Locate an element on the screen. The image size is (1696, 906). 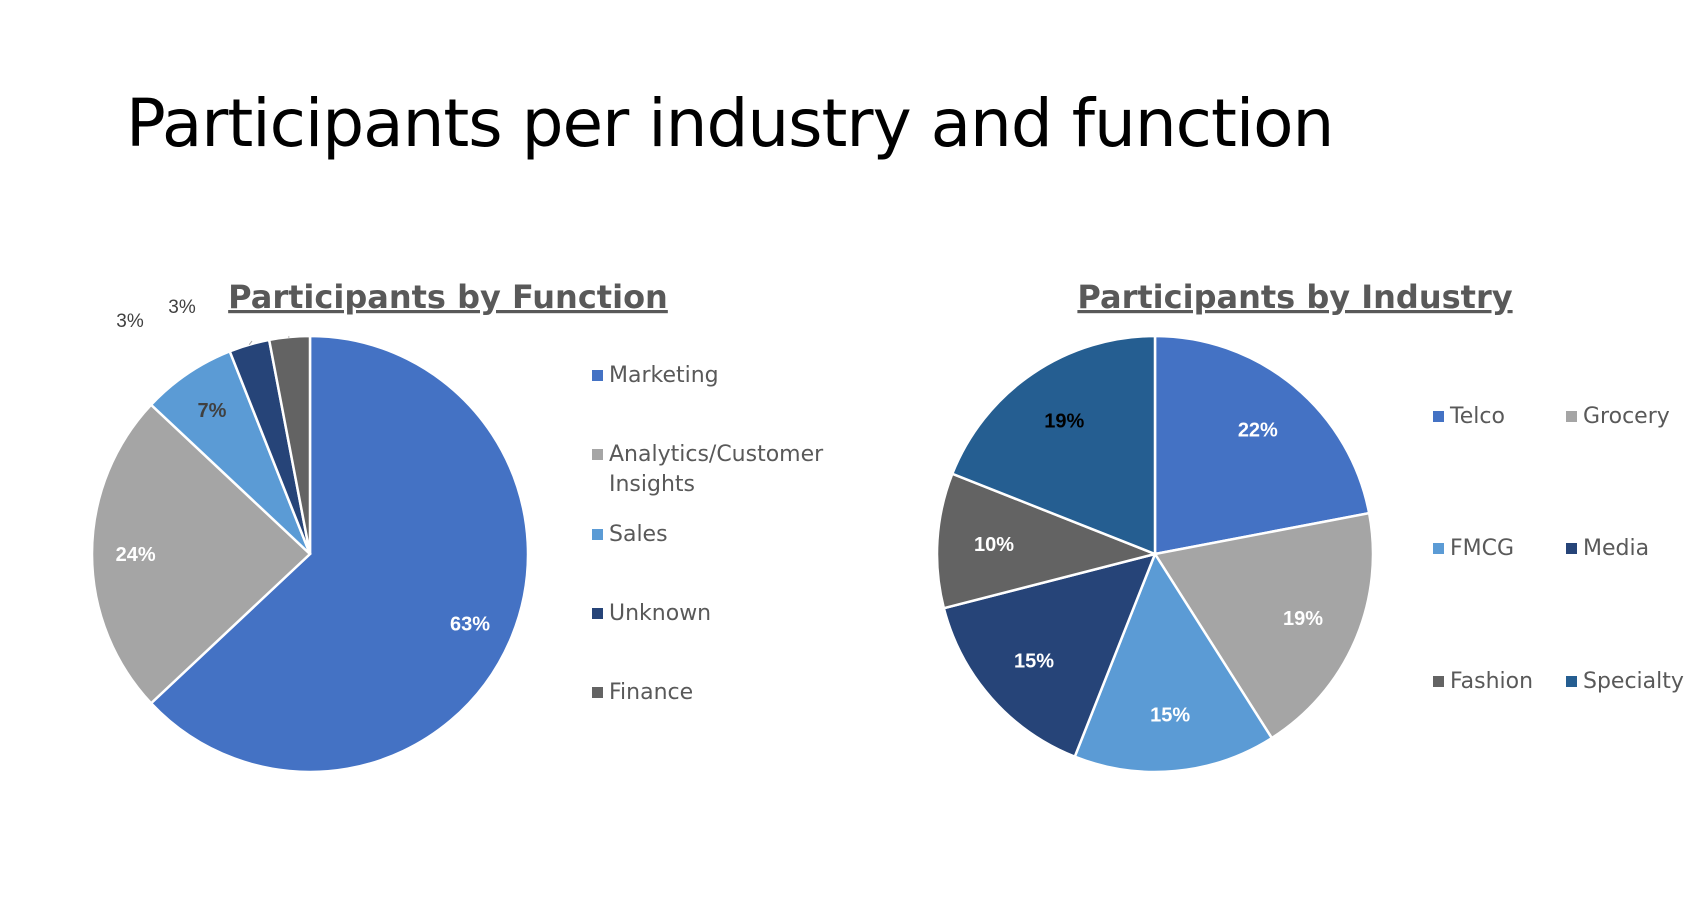
legend-label: Marketing is located at coordinates (664, 375).